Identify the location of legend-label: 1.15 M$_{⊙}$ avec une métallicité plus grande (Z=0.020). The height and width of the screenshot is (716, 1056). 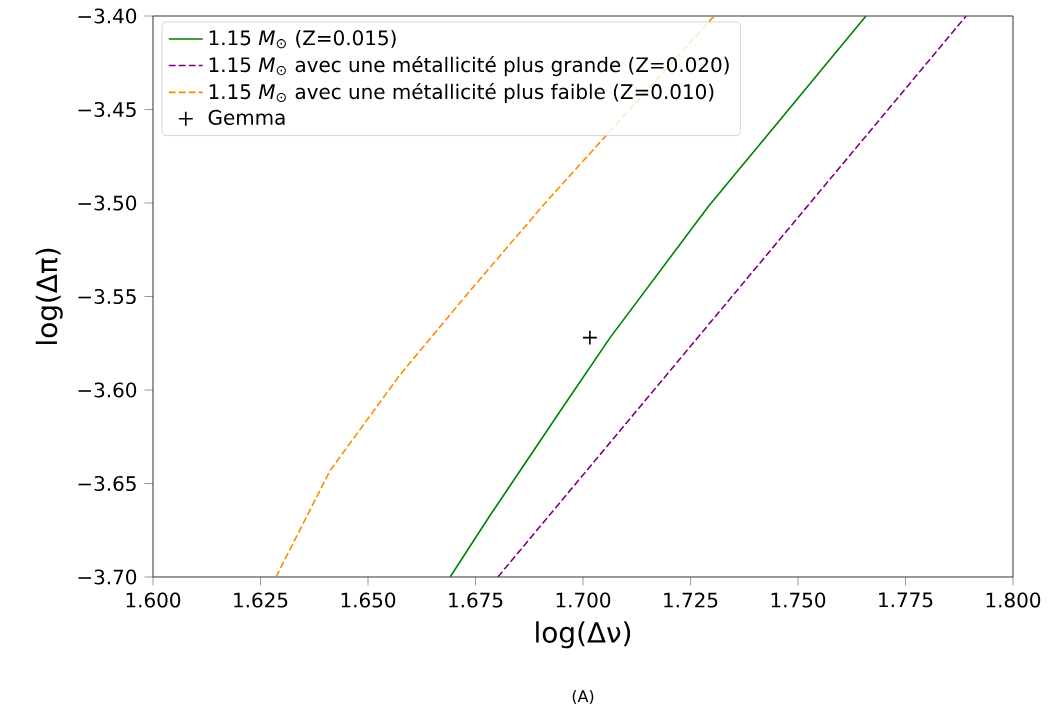
(469, 66).